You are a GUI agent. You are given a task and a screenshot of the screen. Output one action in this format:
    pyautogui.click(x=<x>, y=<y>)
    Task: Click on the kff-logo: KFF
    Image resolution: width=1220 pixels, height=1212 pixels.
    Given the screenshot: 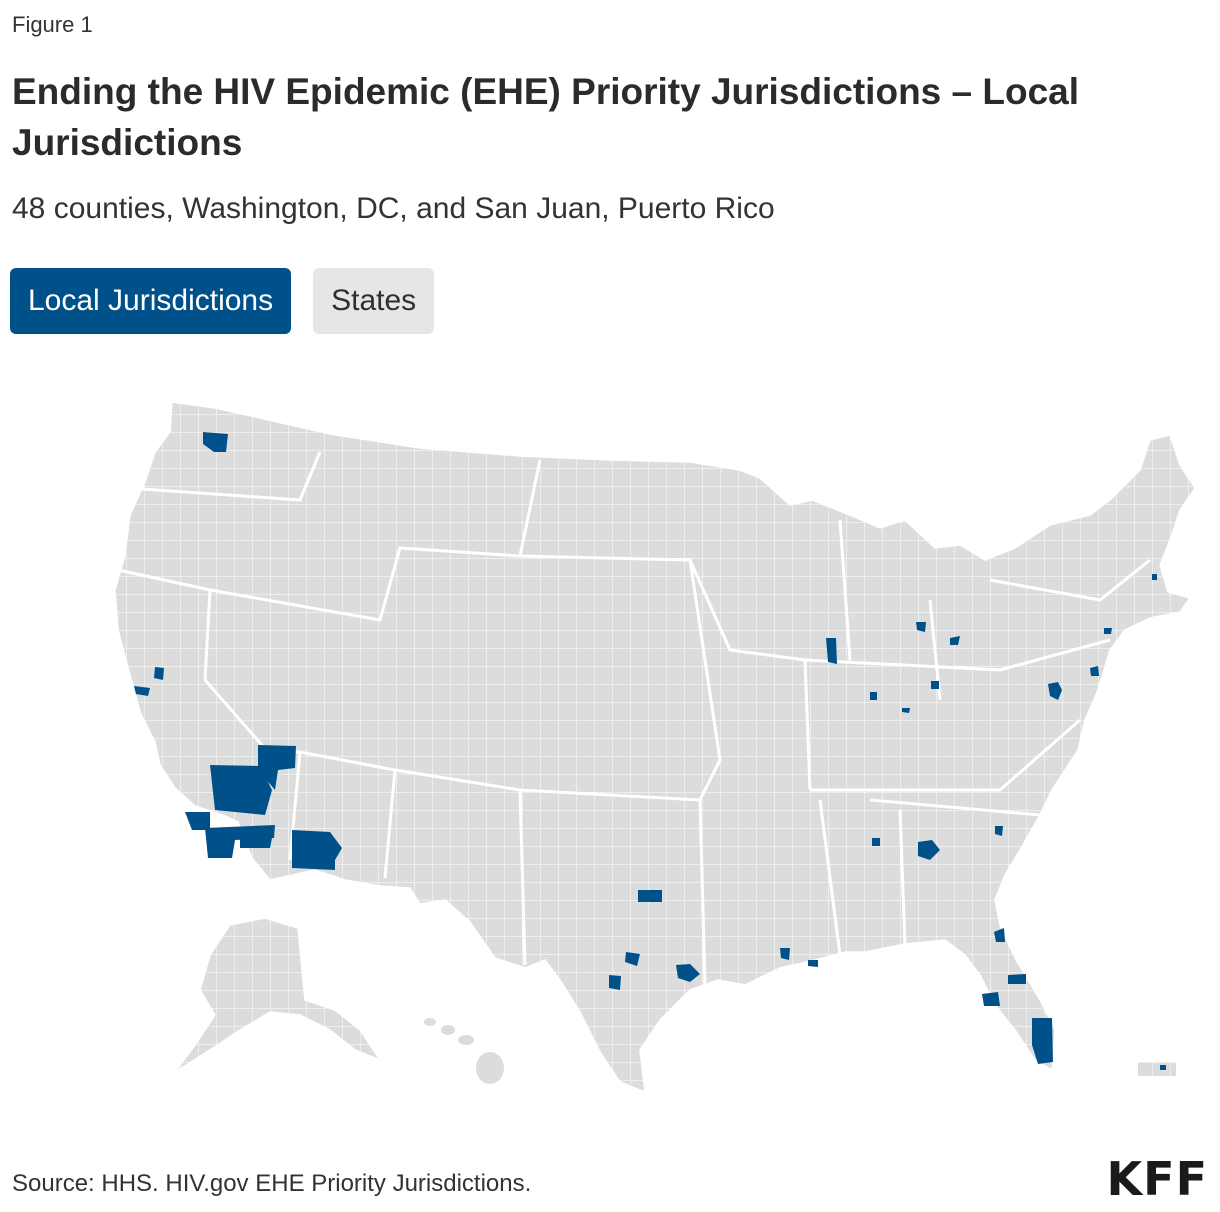 What is the action you would take?
    pyautogui.click(x=1157, y=1179)
    